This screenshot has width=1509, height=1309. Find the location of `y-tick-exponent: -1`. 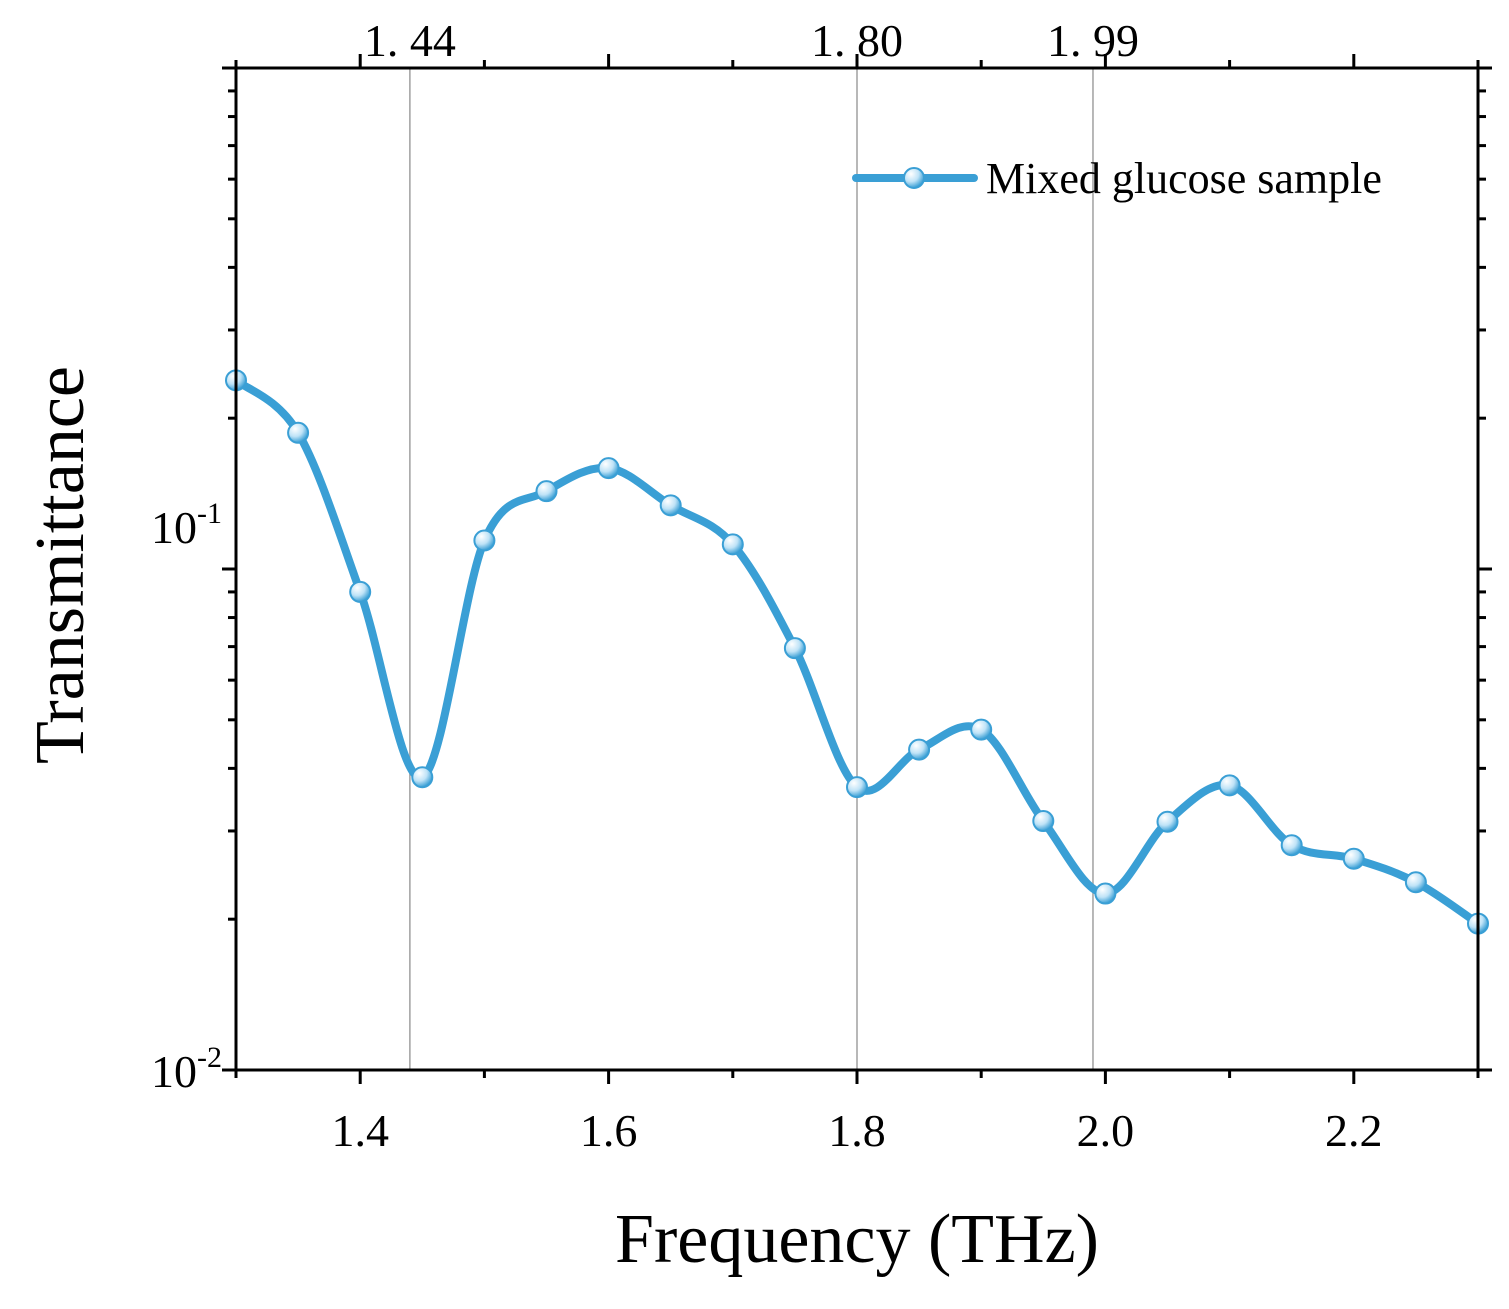

y-tick-exponent: -1 is located at coordinates (209, 513).